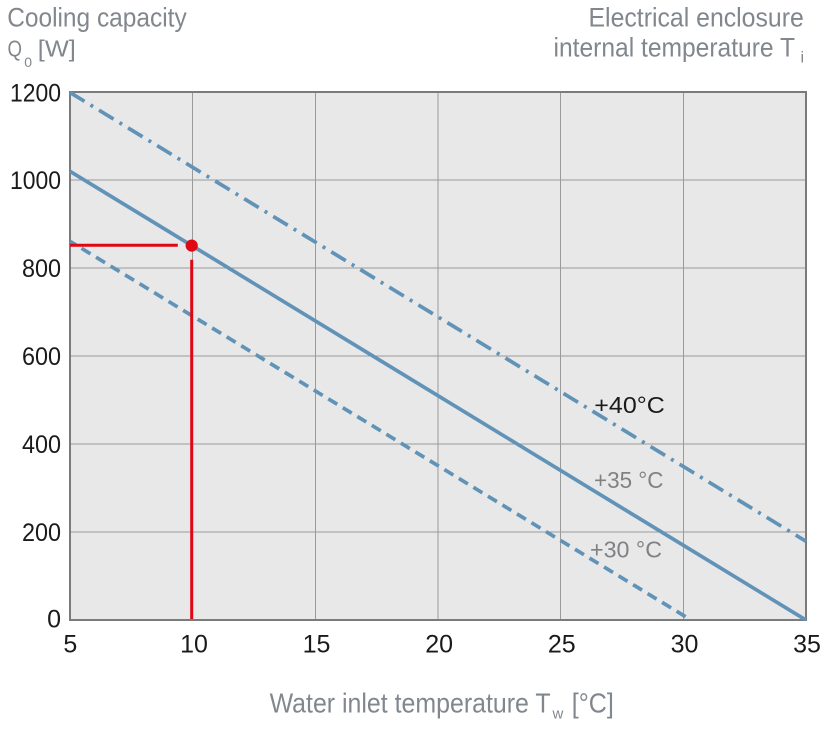  I want to click on svg-text: 1000, so click(35, 181).